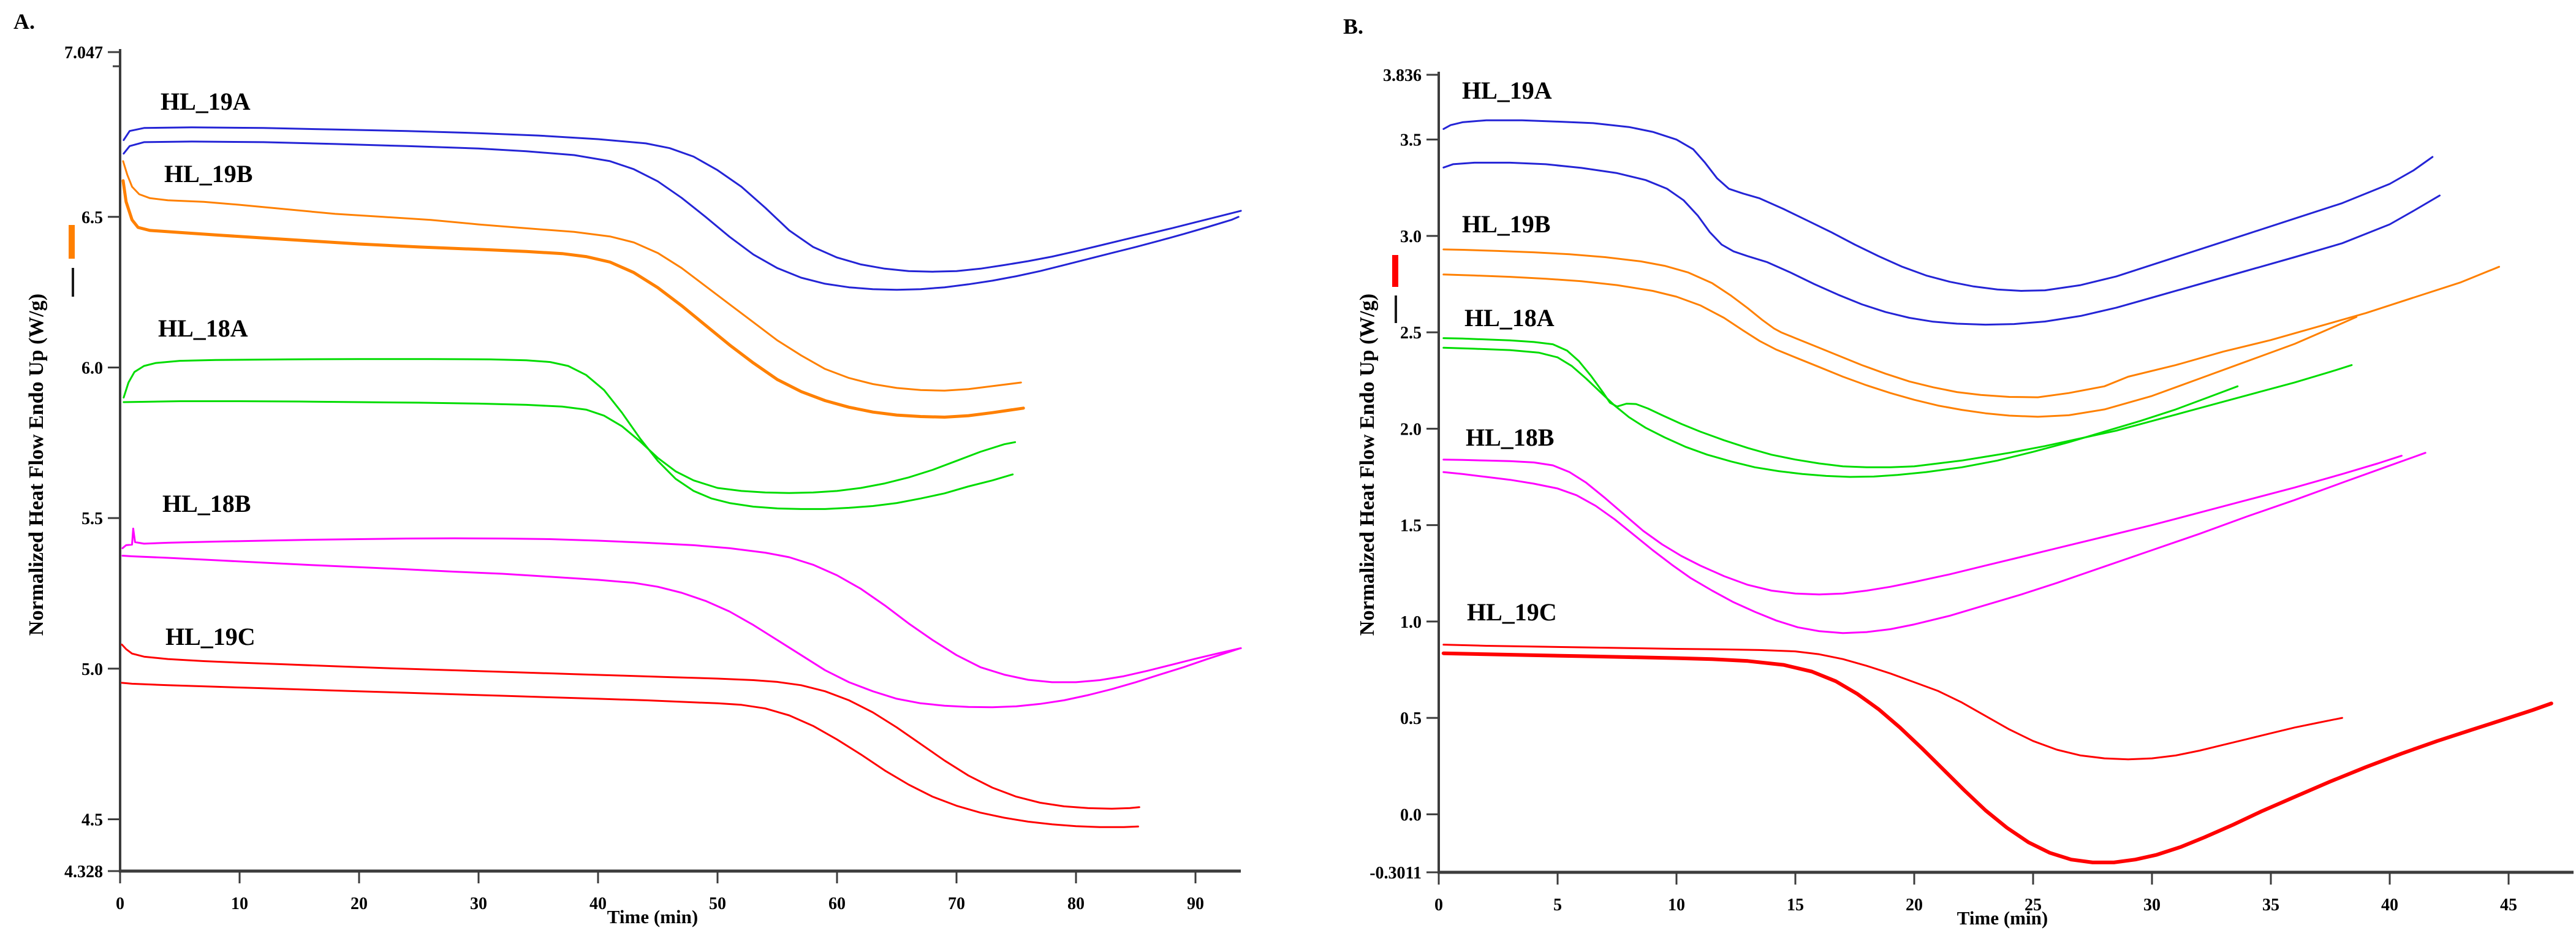  I want to click on panel-b-x-axis-title: Time (min), so click(2003, 918).